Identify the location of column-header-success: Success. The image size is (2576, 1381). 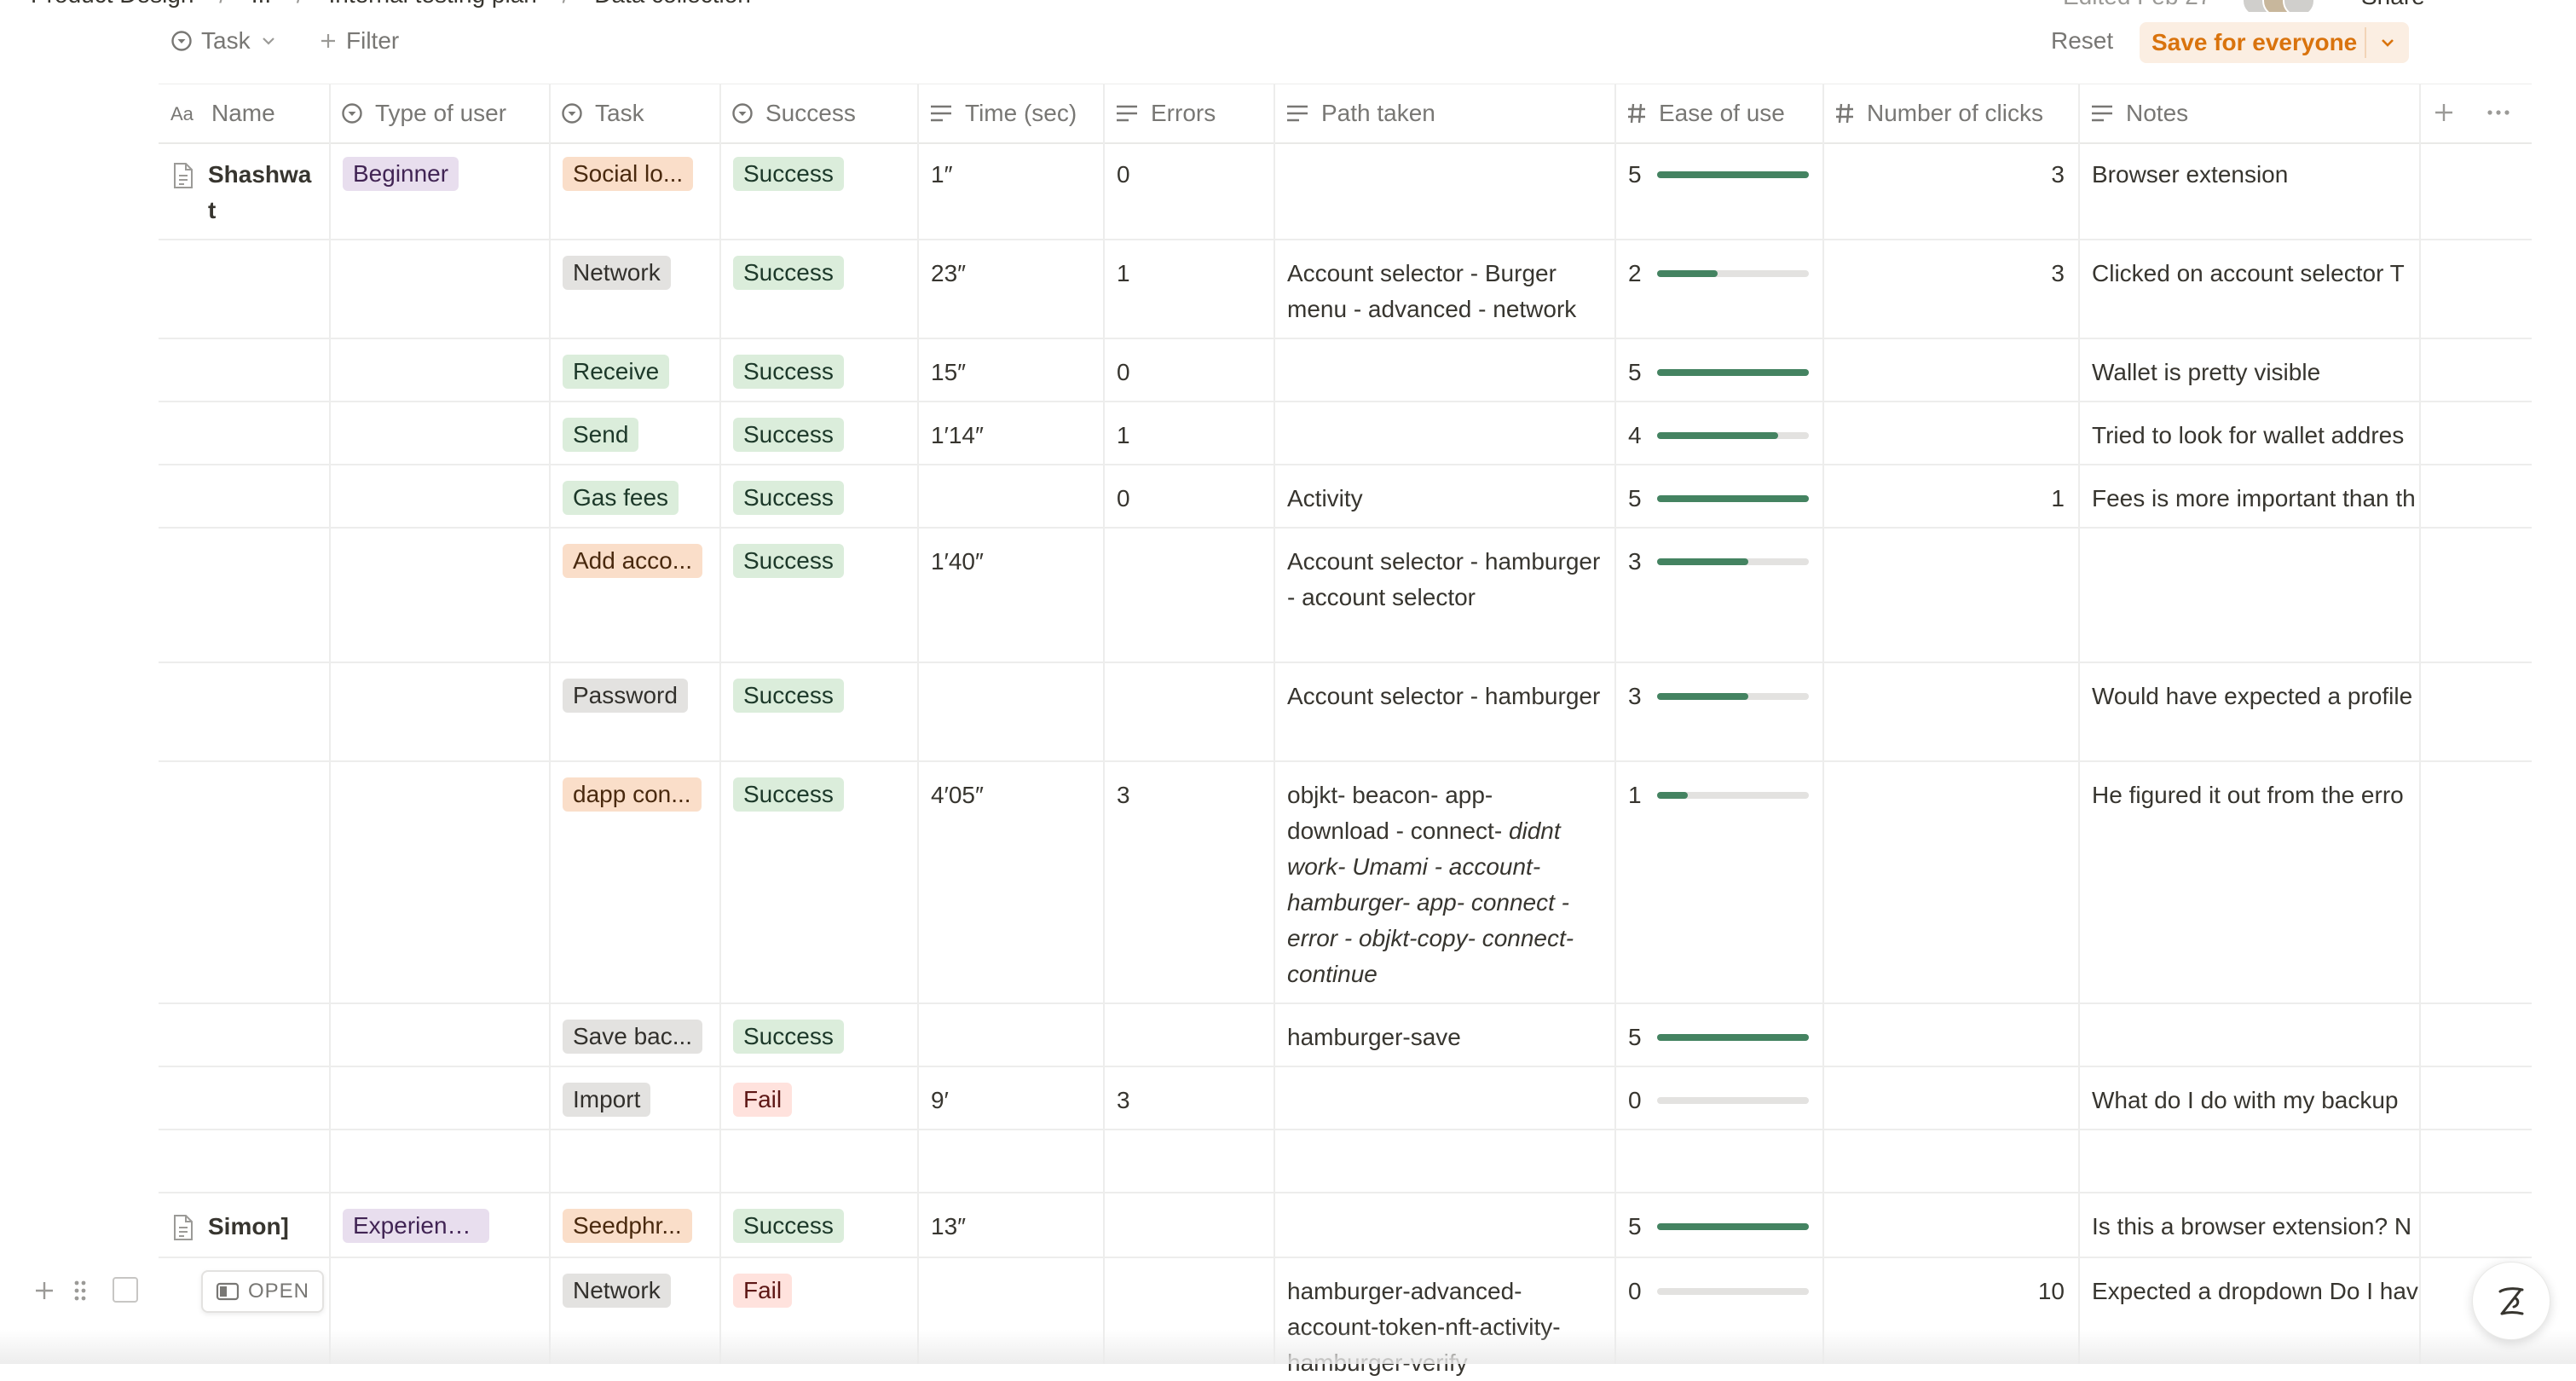
(818, 113).